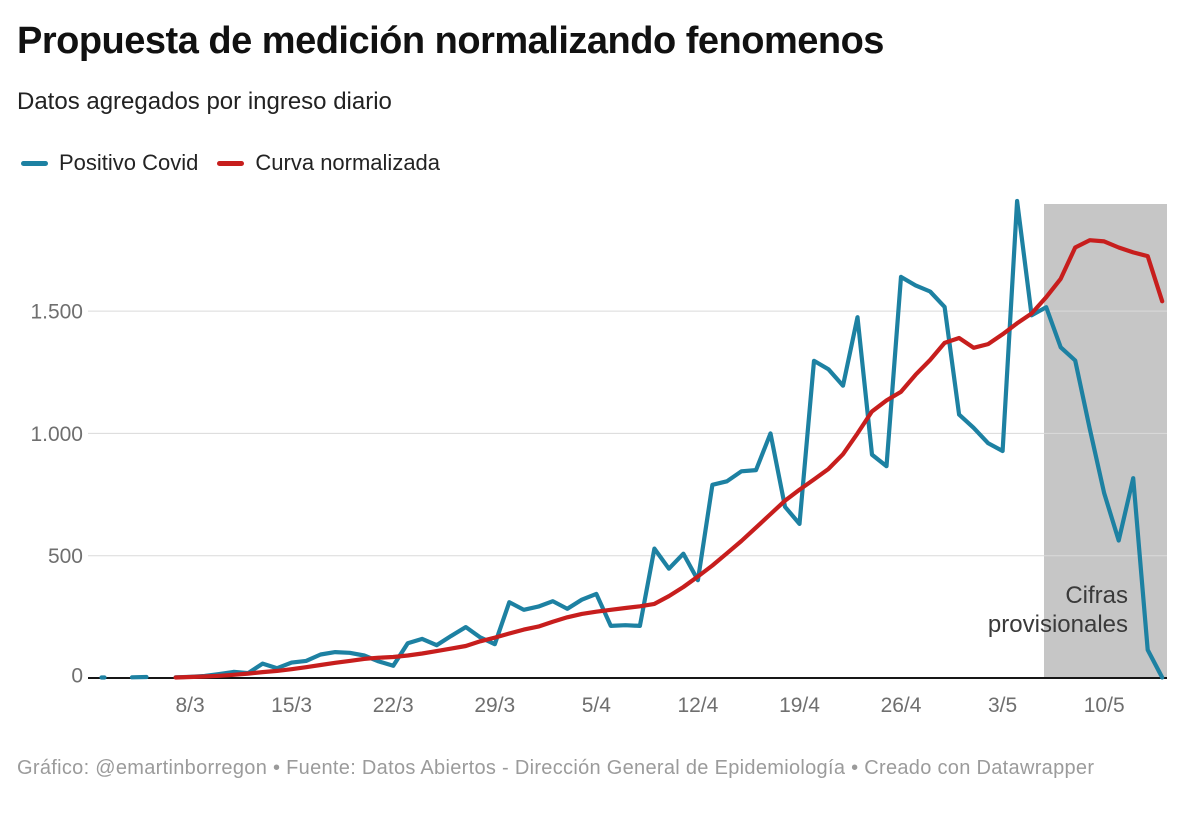 The image size is (1200, 813). I want to click on provisional-band-label: provisionales, so click(1058, 624).